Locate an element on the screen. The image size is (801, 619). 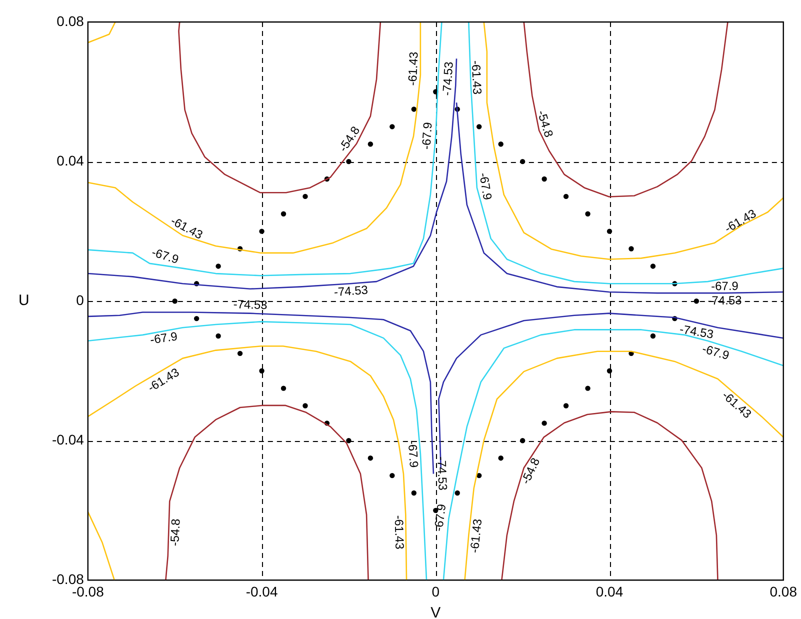
x-tick-label: -0.04 is located at coordinates (262, 591).